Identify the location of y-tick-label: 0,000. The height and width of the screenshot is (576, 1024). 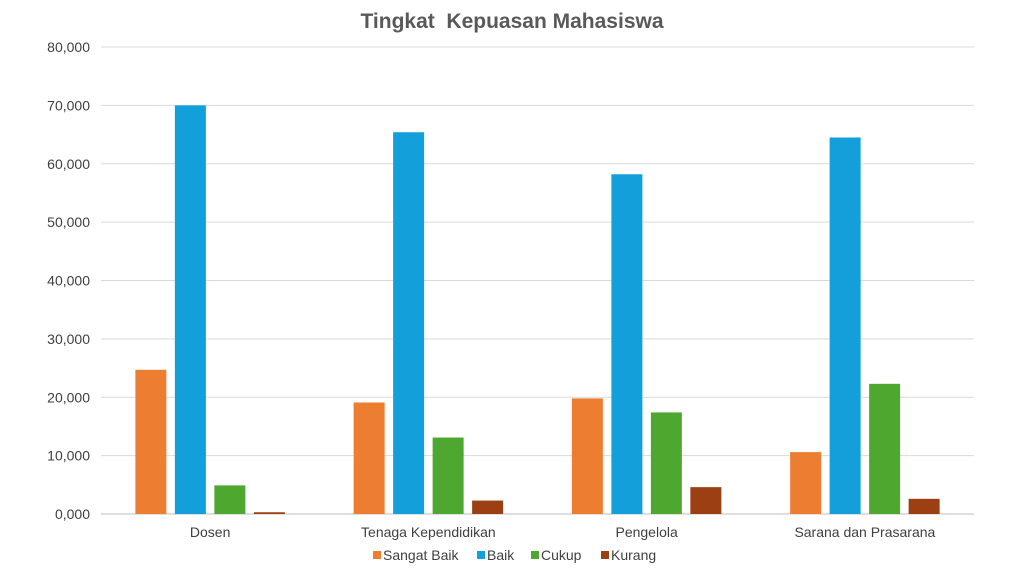
(72, 514).